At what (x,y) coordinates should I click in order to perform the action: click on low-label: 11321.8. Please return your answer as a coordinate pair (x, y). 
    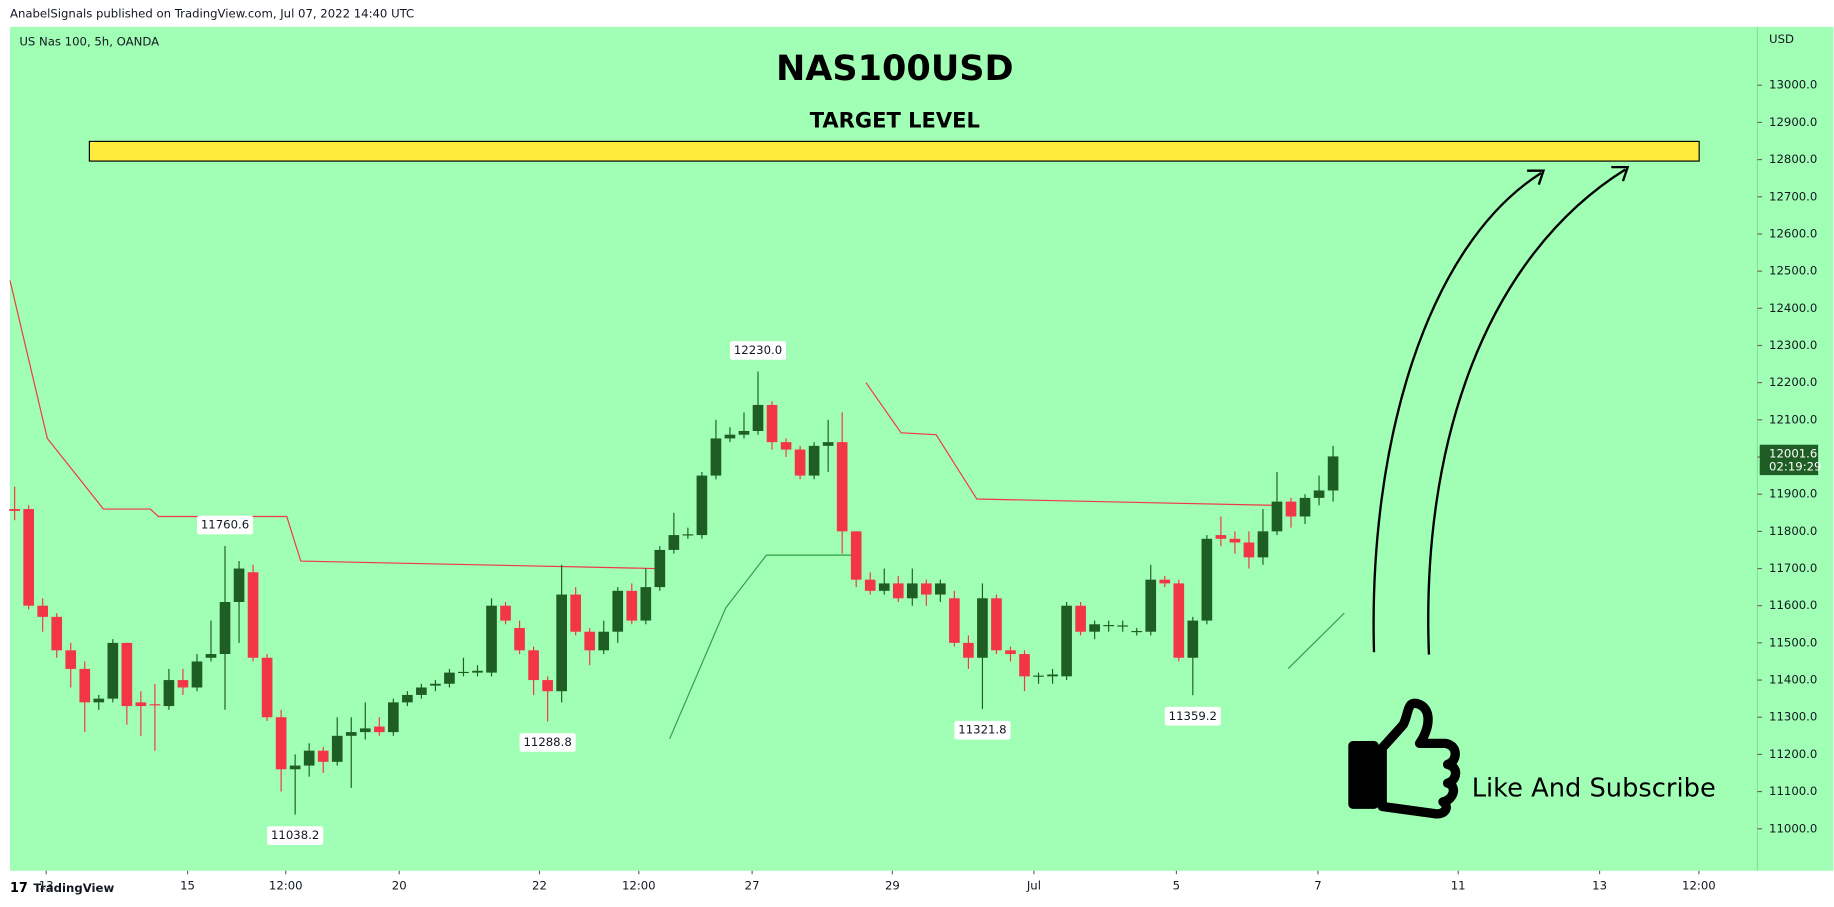
    Looking at the image, I should click on (982, 730).